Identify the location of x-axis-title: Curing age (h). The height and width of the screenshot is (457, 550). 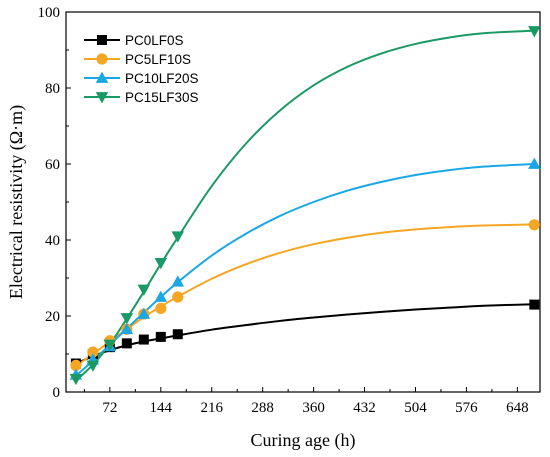
(303, 440).